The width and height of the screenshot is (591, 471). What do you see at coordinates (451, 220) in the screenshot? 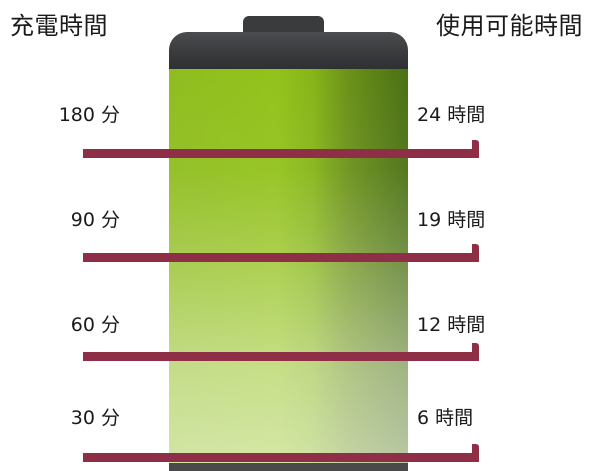
I see `usage-label-19: 19 時間` at bounding box center [451, 220].